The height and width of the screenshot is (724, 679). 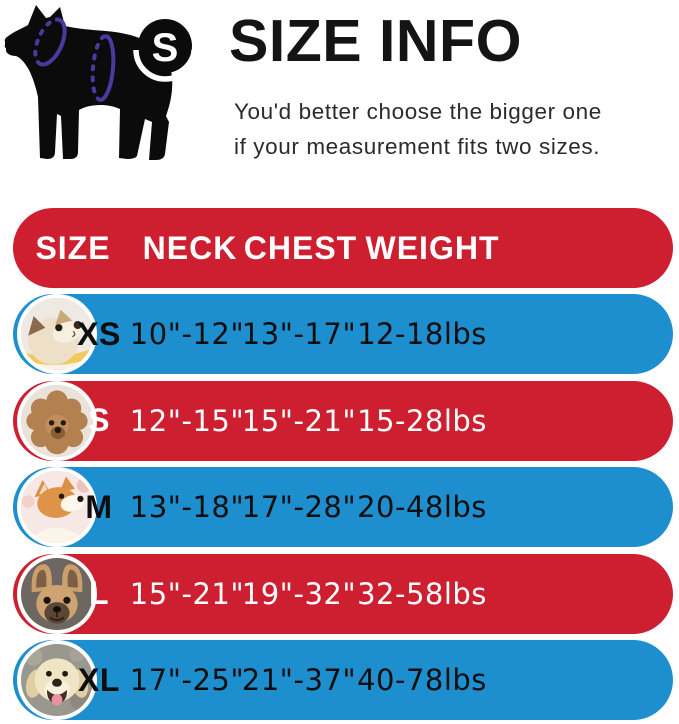 I want to click on cell-neck: 17"-25", so click(x=187, y=680).